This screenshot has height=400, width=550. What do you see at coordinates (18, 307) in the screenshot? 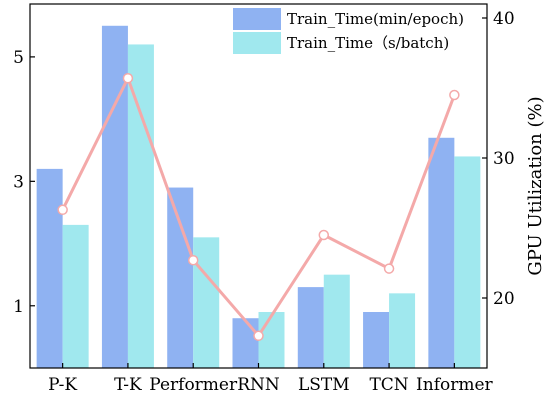
I see `left-tick-label-1: 1` at bounding box center [18, 307].